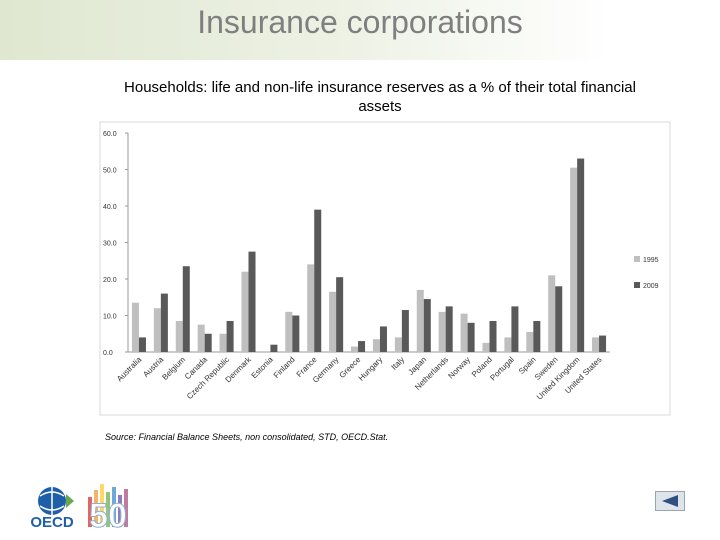  Describe the element at coordinates (284, 367) in the screenshot. I see `x-tick-label: Finland` at that location.